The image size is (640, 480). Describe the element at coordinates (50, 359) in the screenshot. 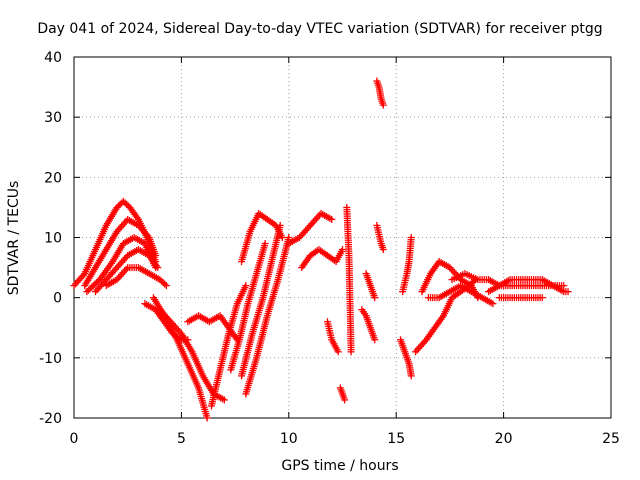

I see `y-tick-label: -10` at that location.